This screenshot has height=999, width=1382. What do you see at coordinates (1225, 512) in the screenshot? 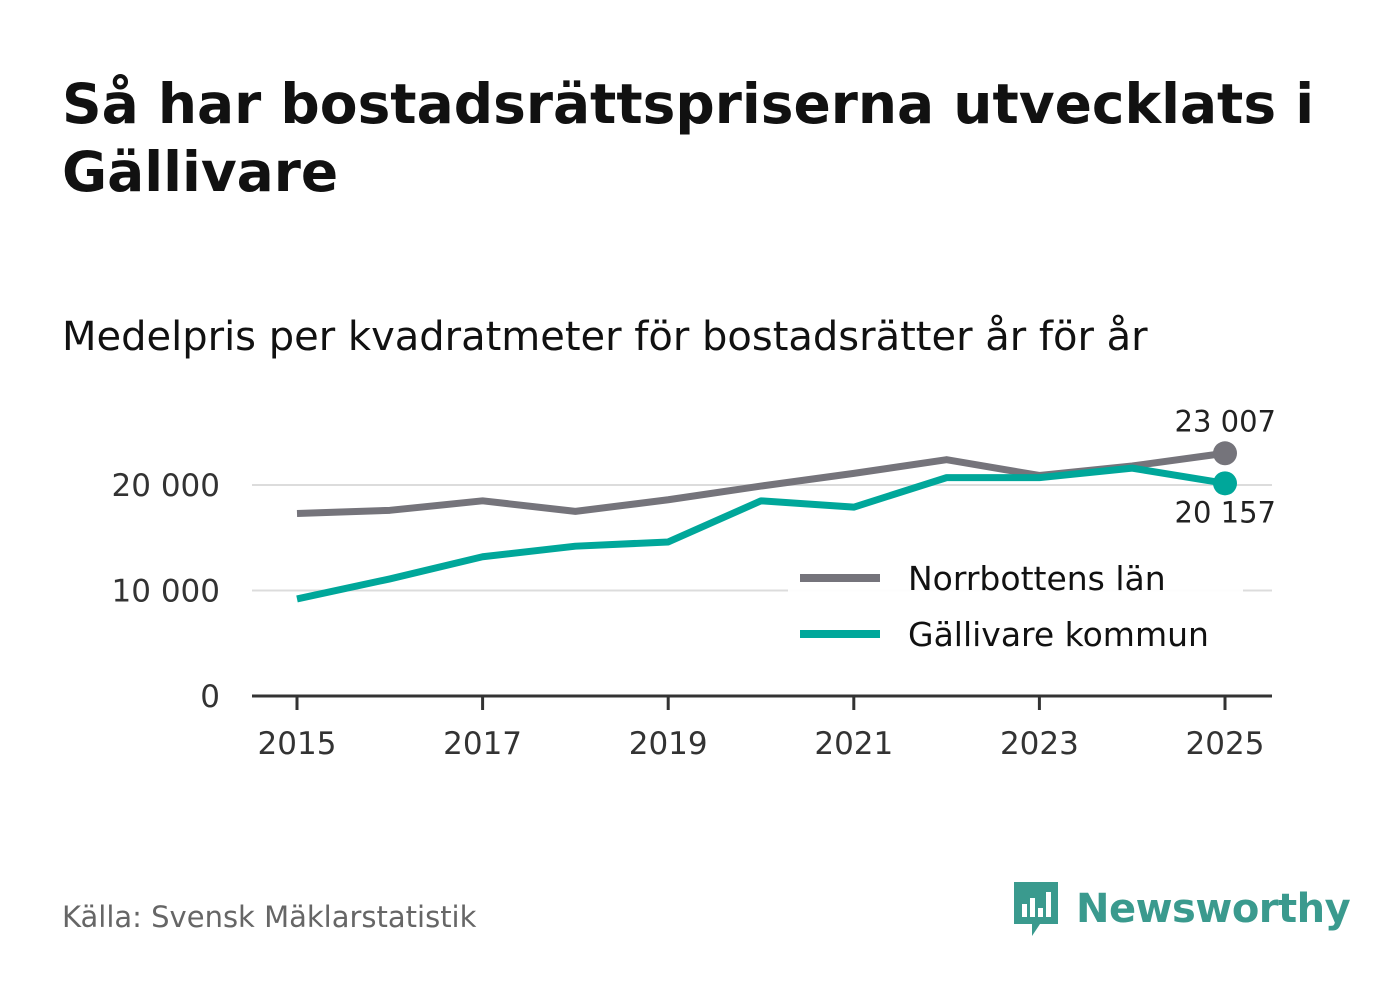
I see `end-value-label: 20 157` at bounding box center [1225, 512].